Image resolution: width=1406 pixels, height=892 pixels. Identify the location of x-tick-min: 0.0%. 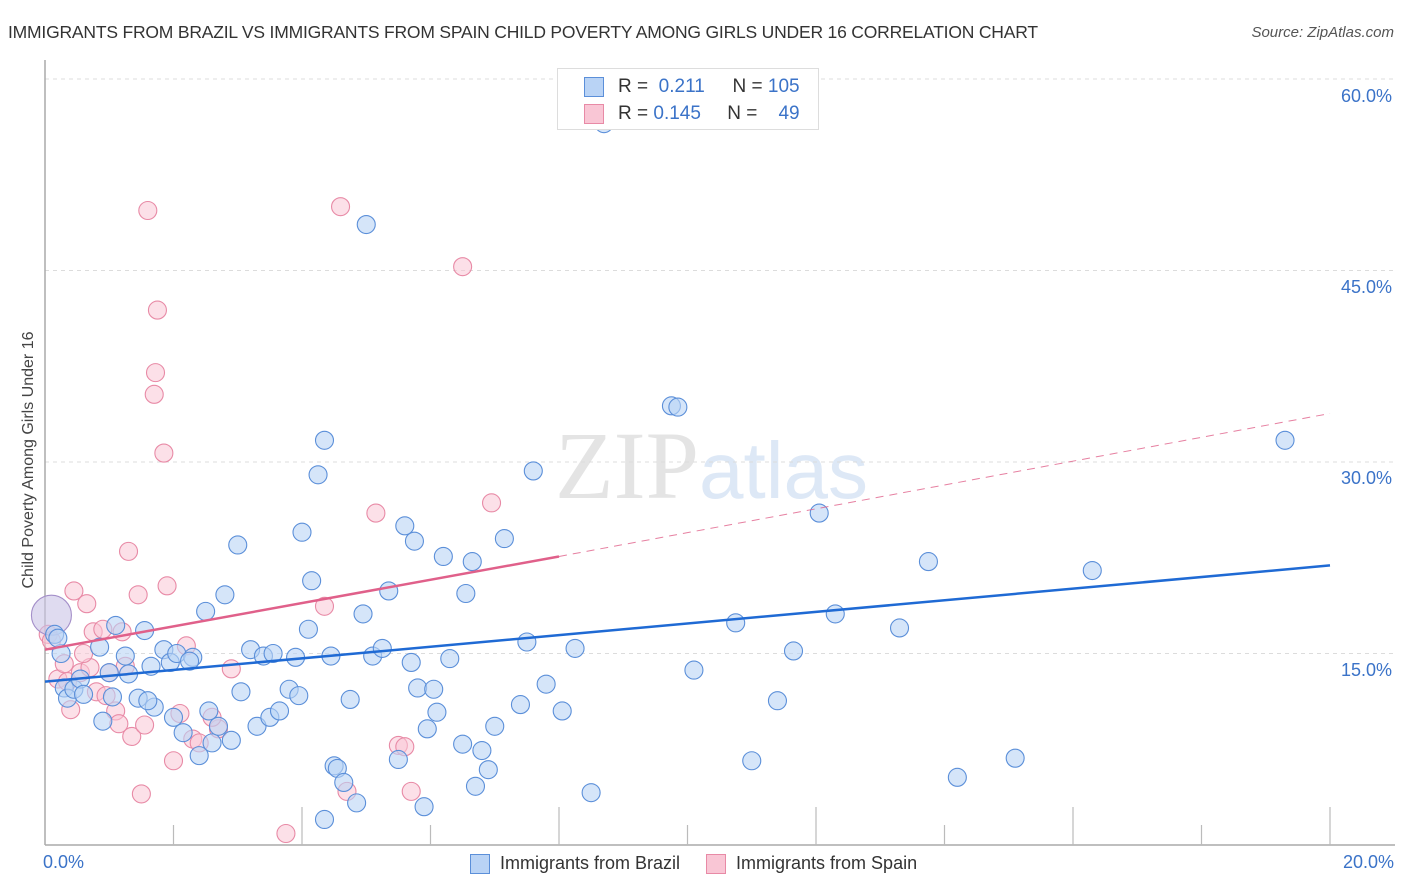
(64, 862).